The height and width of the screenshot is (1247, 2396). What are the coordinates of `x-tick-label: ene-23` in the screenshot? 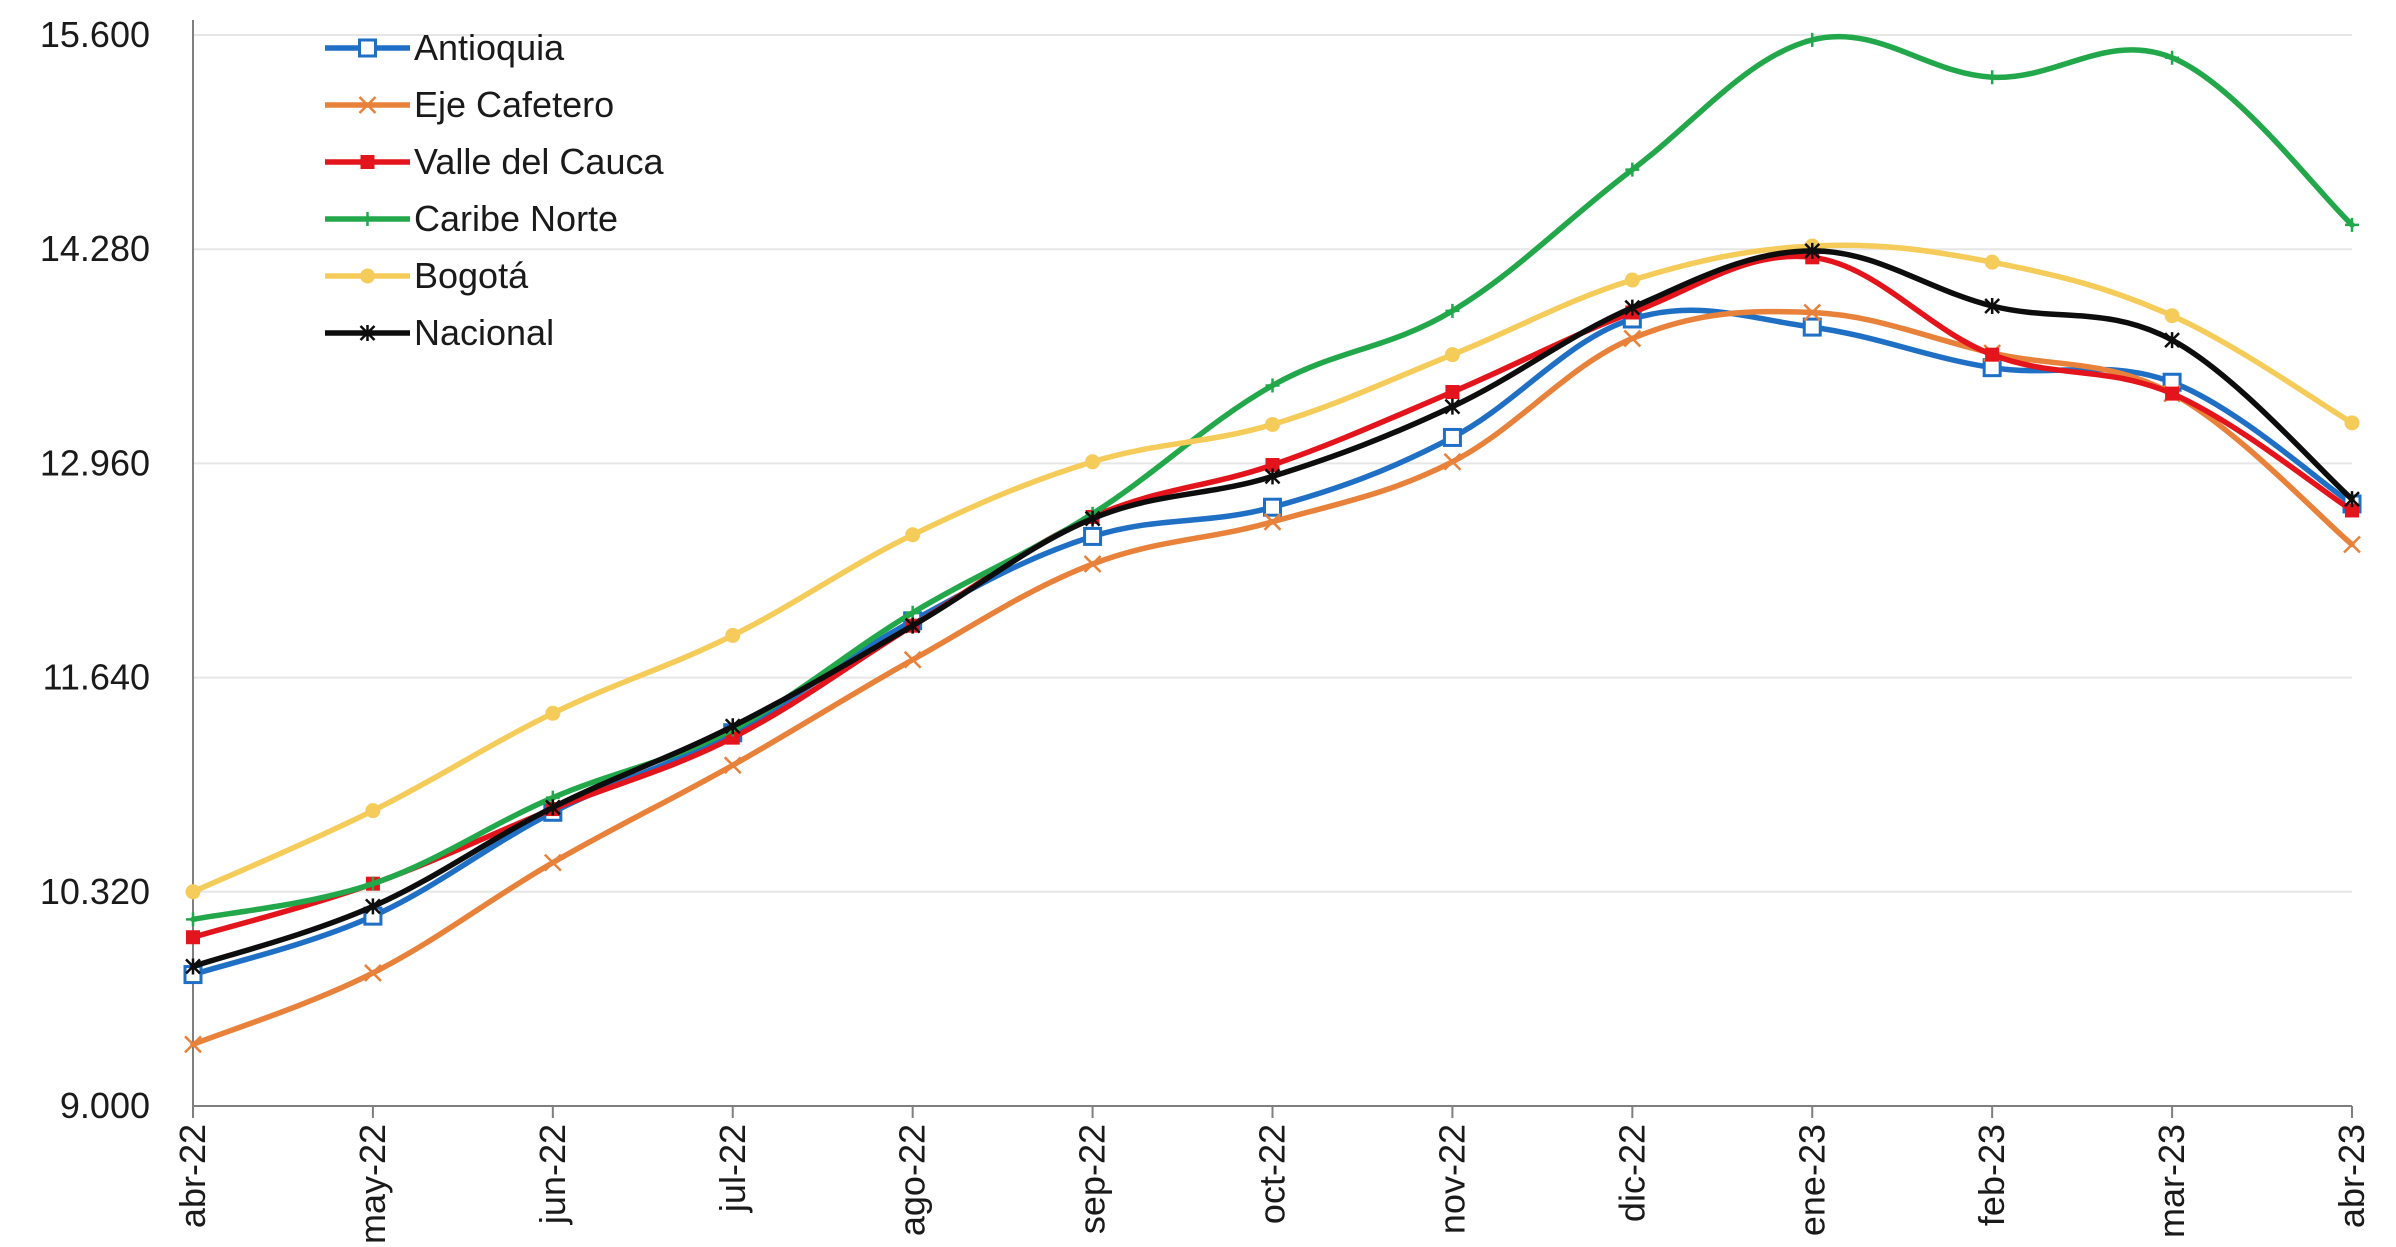 It's located at (1811, 1180).